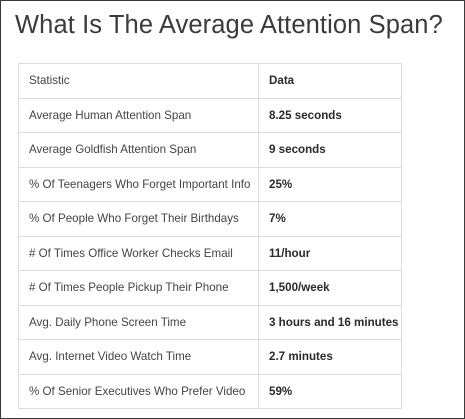 Image resolution: width=465 pixels, height=419 pixels. What do you see at coordinates (330, 150) in the screenshot?
I see `row-data: 9 seconds` at bounding box center [330, 150].